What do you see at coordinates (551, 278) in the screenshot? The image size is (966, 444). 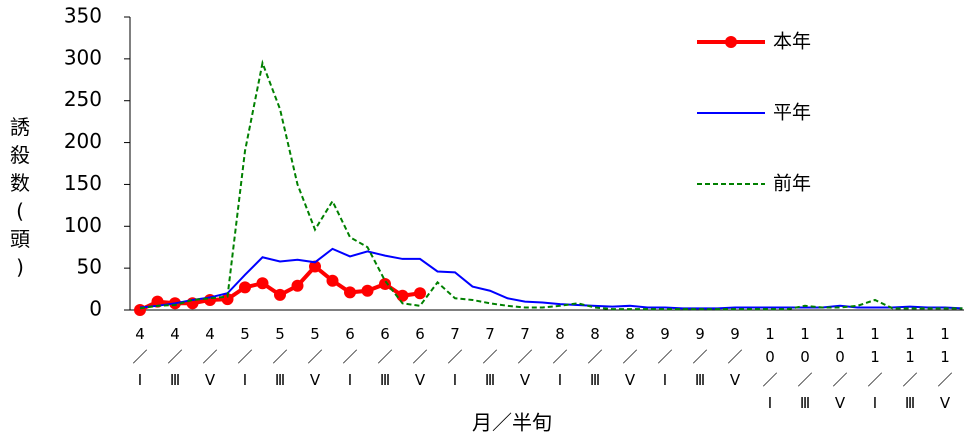 I see `series-line` at bounding box center [551, 278].